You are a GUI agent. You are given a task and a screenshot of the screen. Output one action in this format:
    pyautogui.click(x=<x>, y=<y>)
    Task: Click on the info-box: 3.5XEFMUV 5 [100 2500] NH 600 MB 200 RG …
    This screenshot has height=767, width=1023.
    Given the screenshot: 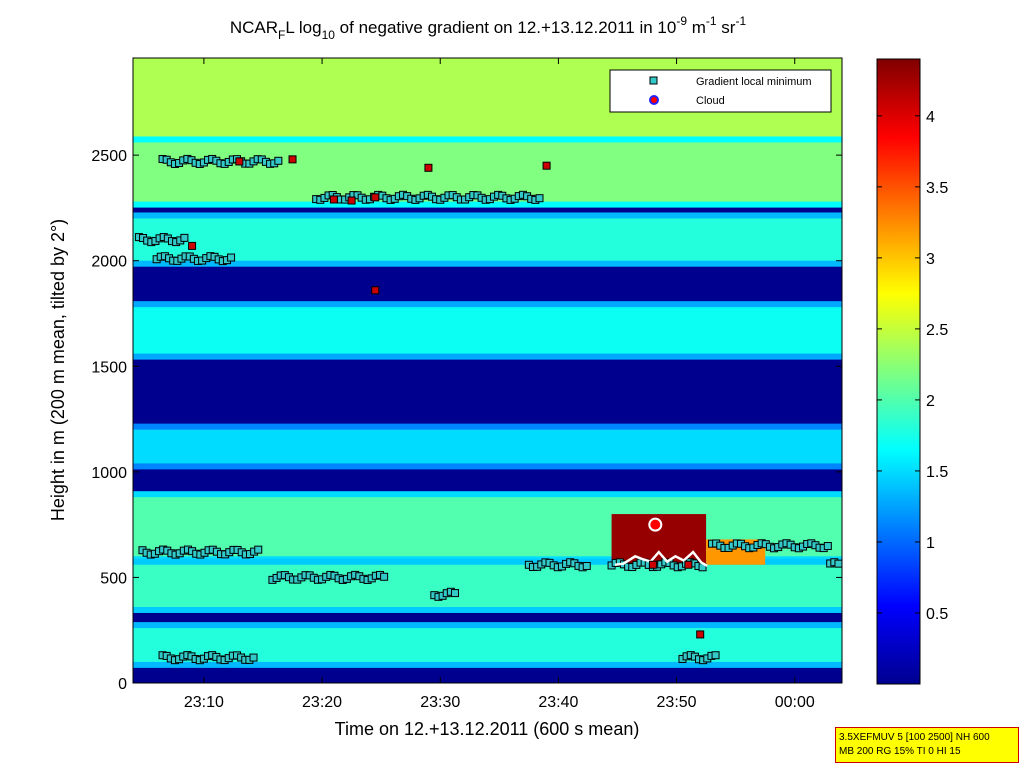 What is the action you would take?
    pyautogui.click(x=927, y=745)
    